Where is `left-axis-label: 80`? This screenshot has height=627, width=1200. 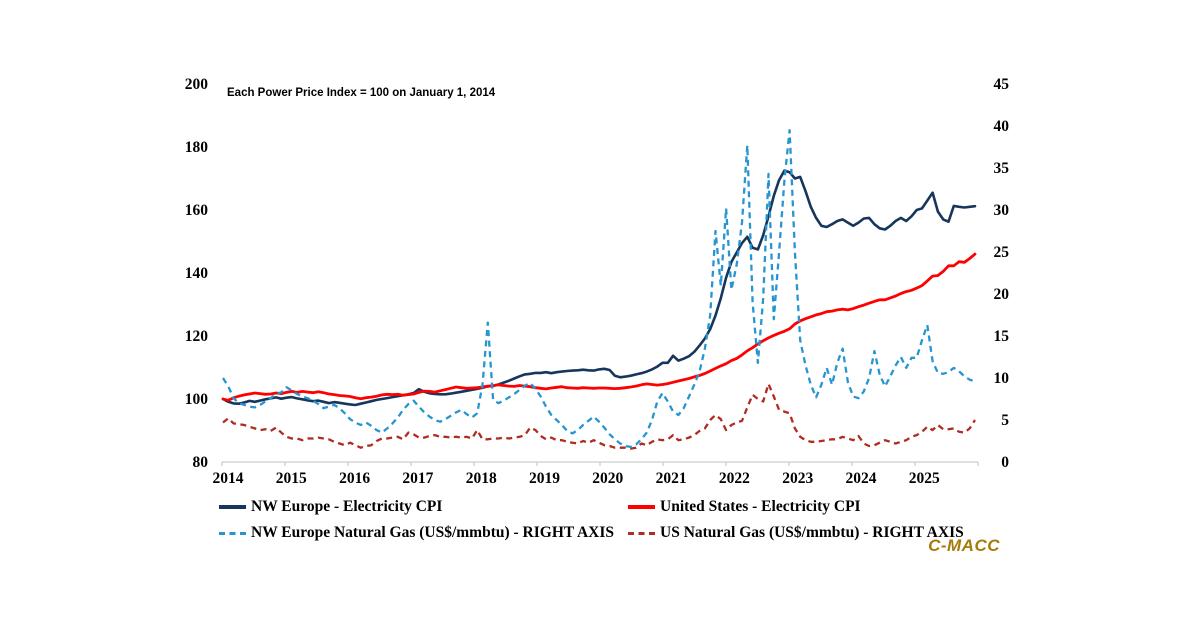
left-axis-label: 80 is located at coordinates (201, 462).